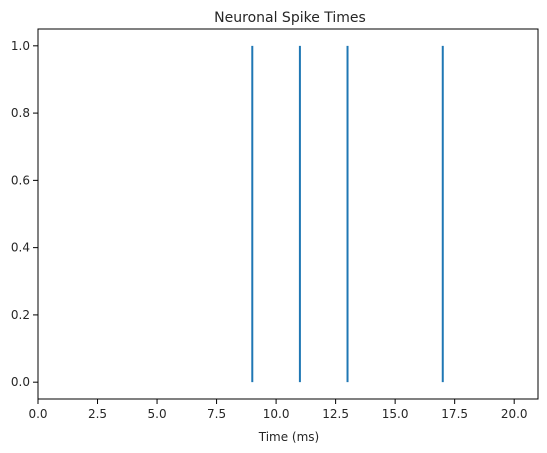  I want to click on x-tick-label: 2.5, so click(97, 414).